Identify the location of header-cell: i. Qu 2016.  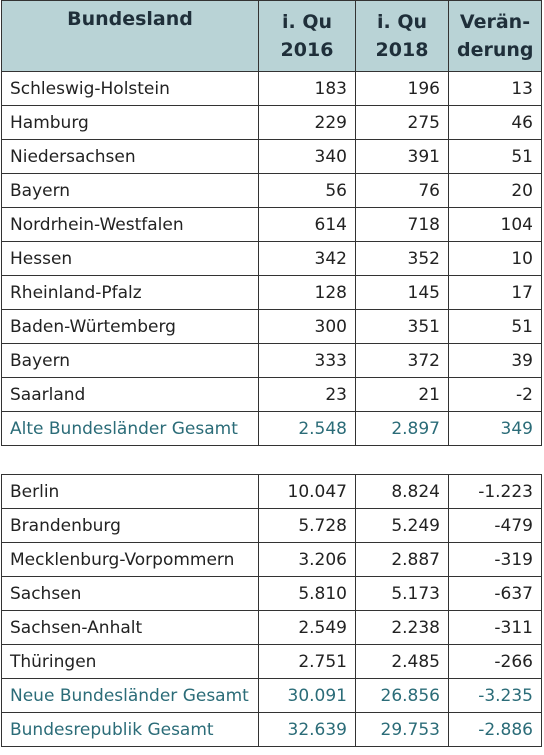
(307, 36).